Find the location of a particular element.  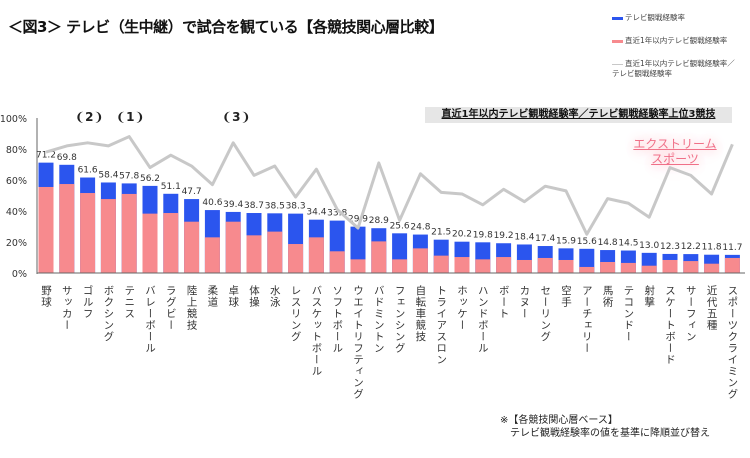

data-label: 12.2 is located at coordinates (691, 247).